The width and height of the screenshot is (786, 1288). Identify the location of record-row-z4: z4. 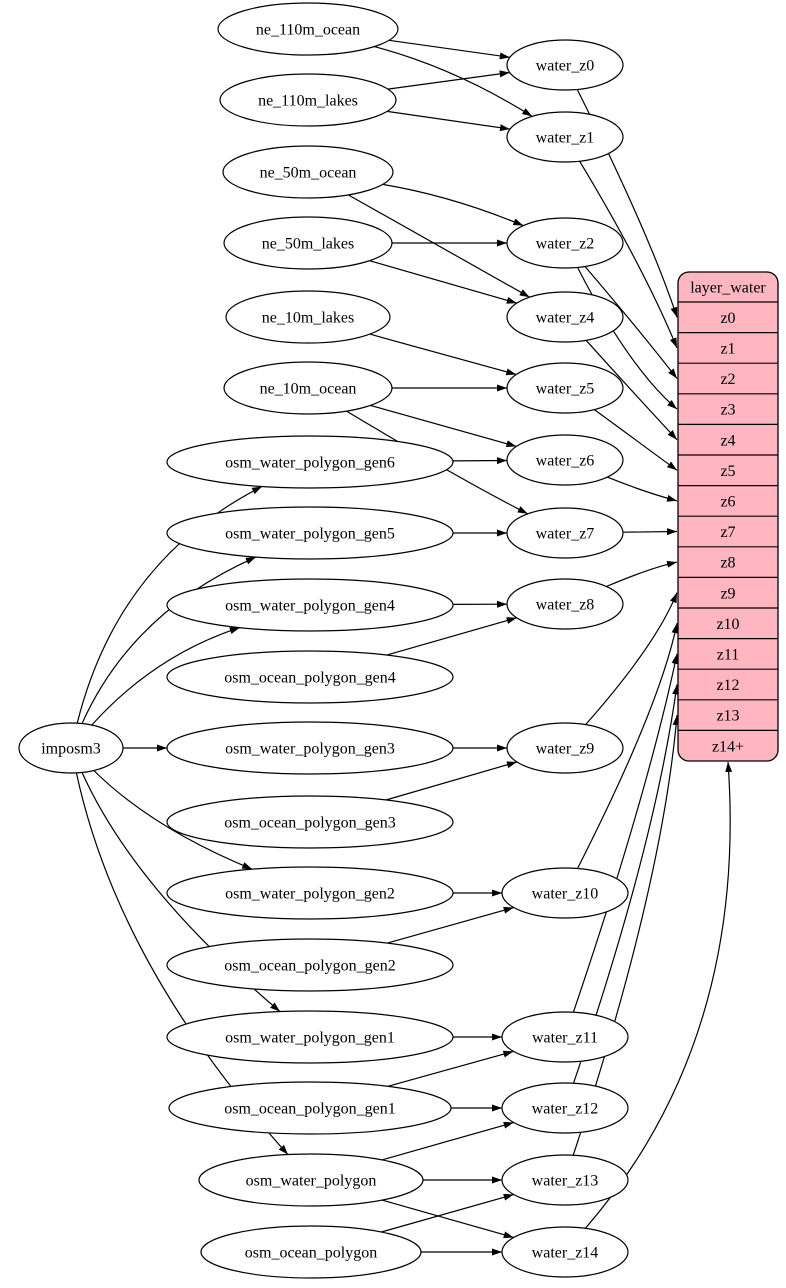
(727, 440).